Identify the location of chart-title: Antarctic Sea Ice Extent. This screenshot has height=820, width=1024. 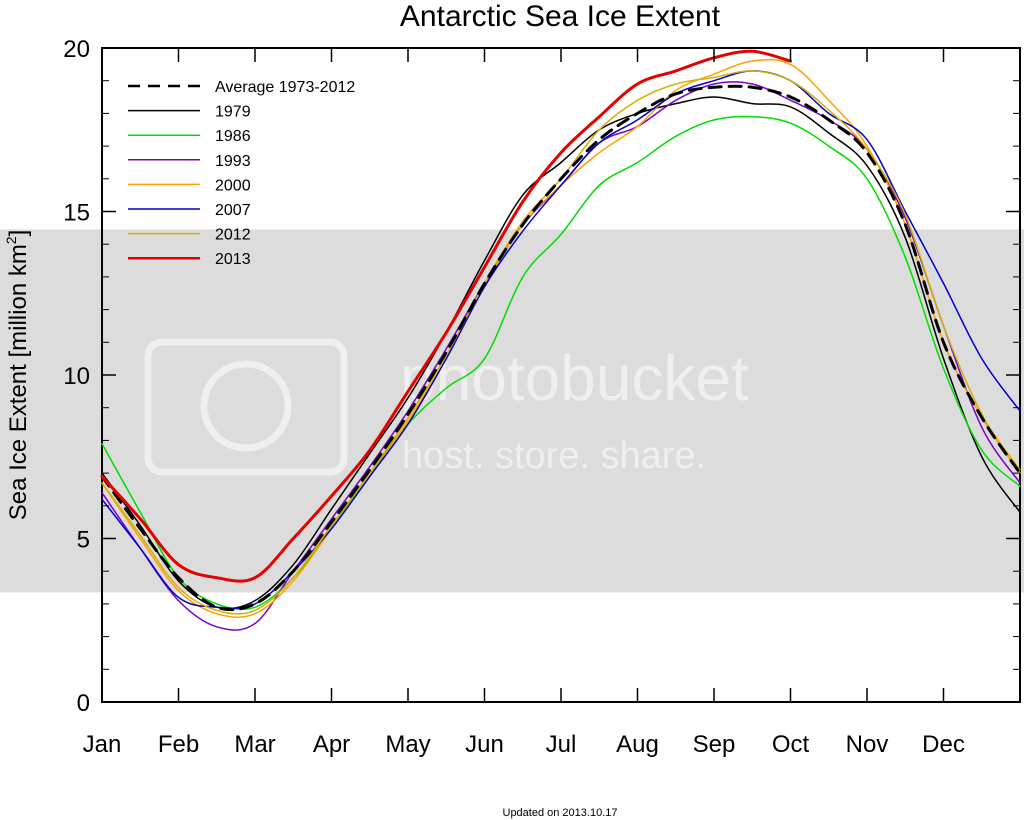
(560, 16).